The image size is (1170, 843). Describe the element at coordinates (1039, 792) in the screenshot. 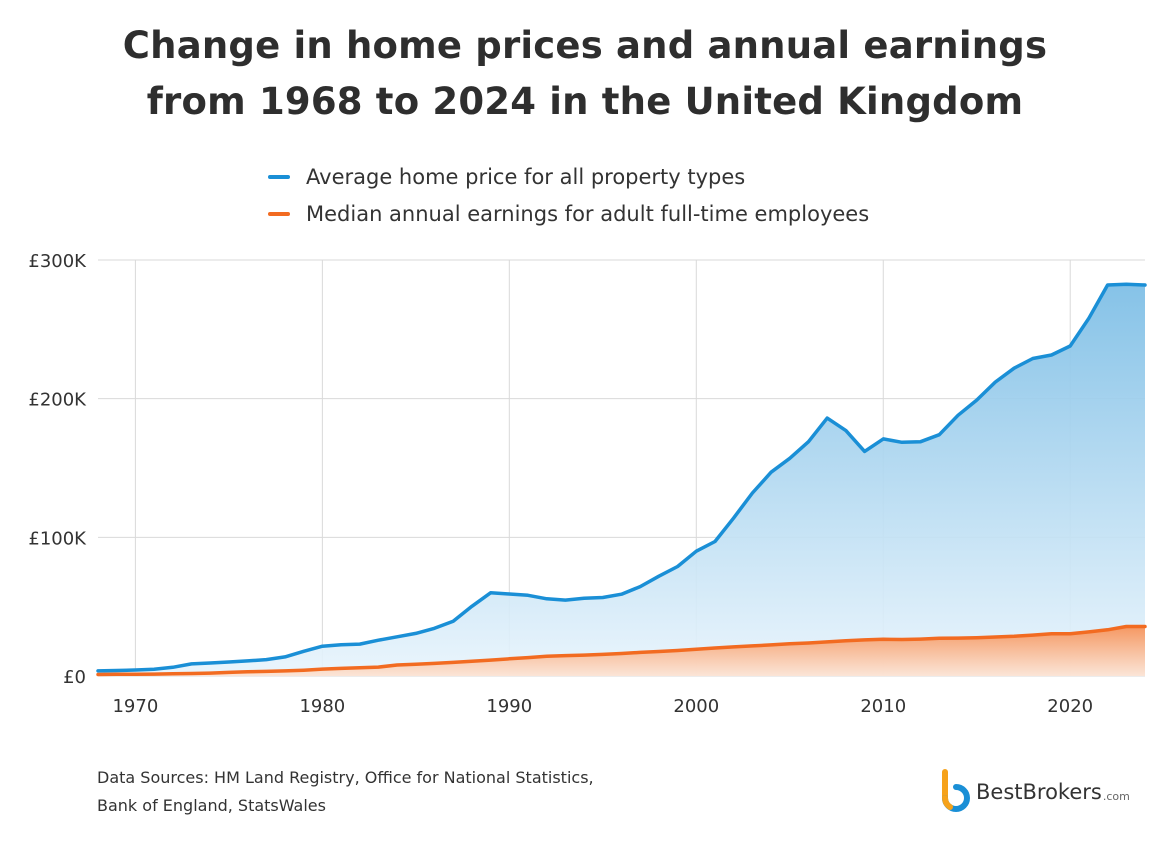

I see `brand-name: BestBrokers` at that location.